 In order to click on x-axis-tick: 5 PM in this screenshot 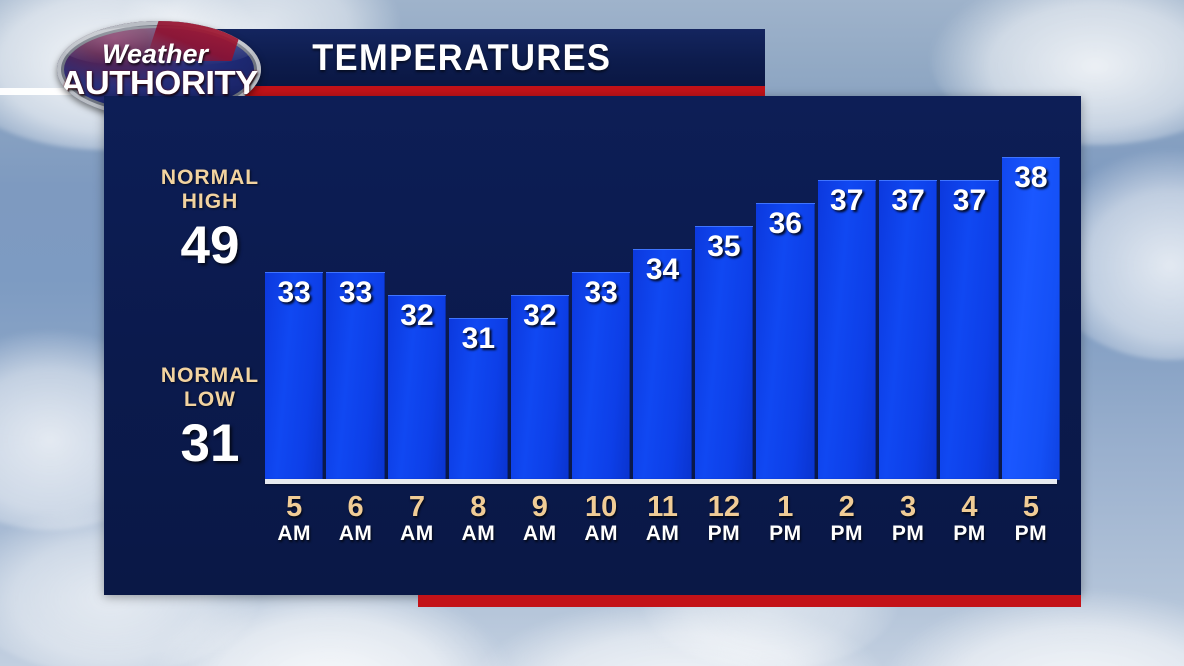, I will do `click(1031, 518)`.